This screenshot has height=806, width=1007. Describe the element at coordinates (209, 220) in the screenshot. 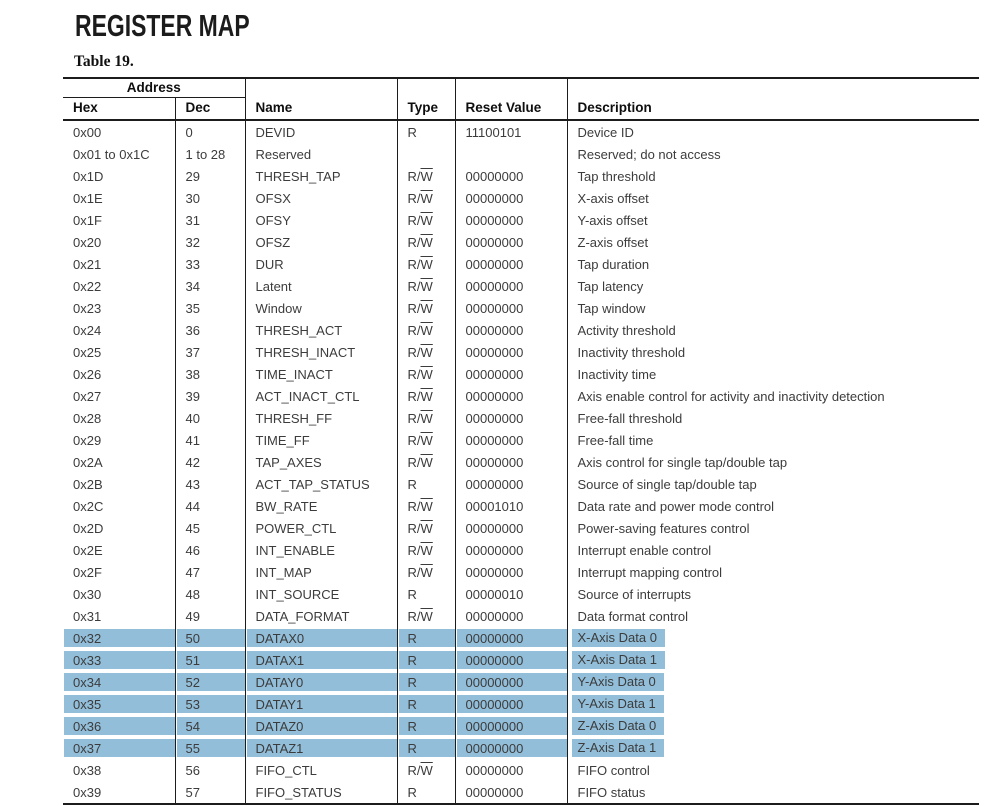

I see `cell-address-dec: 31` at that location.